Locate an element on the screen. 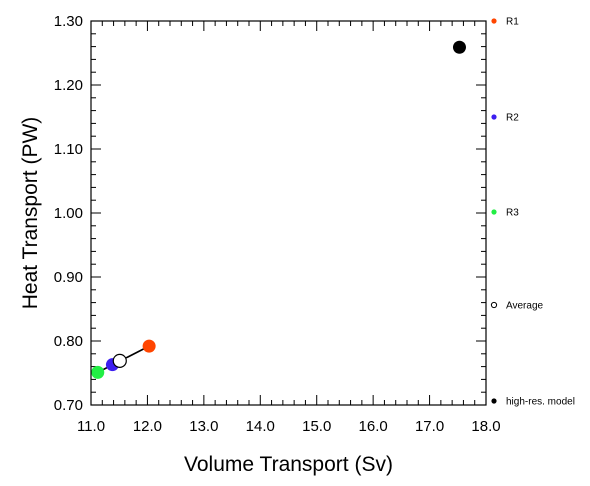 This screenshot has height=486, width=590. legend-item-r1: R1 is located at coordinates (505, 22).